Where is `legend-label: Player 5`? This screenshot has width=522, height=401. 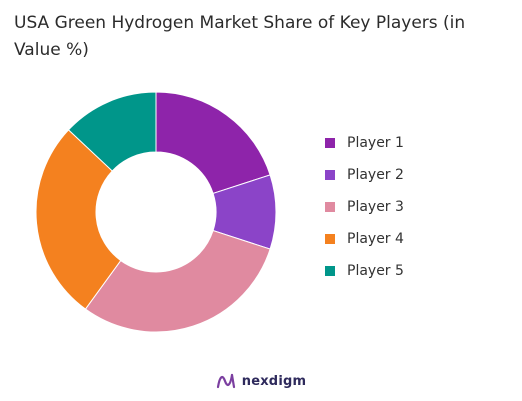 legend-label: Player 5 is located at coordinates (375, 271).